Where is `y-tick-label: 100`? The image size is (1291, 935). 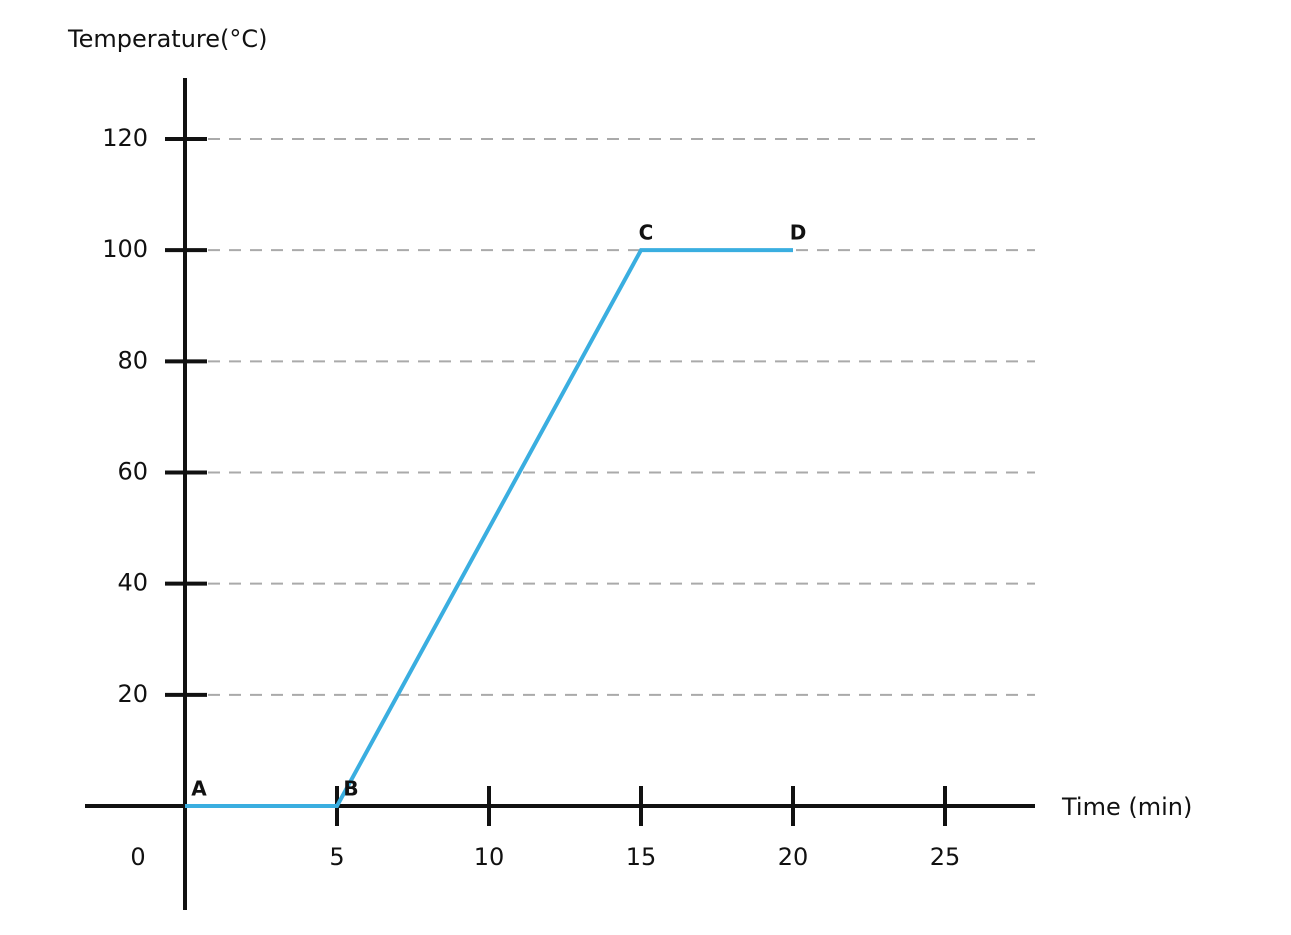
y-tick-label: 100 is located at coordinates (125, 249).